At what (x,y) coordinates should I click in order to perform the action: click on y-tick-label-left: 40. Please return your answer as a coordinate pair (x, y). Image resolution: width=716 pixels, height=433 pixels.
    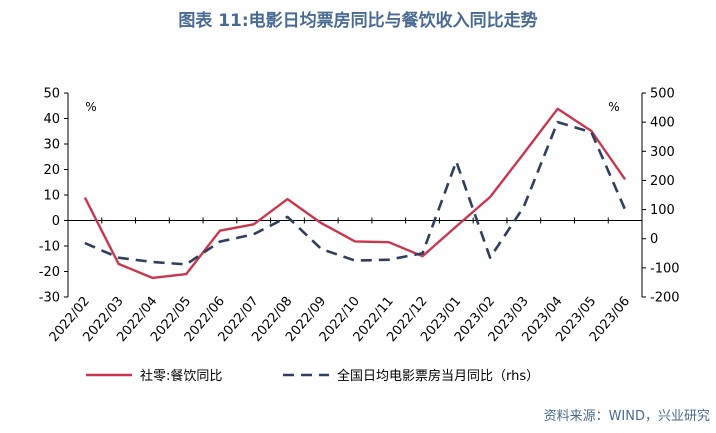
    Looking at the image, I should click on (51, 119).